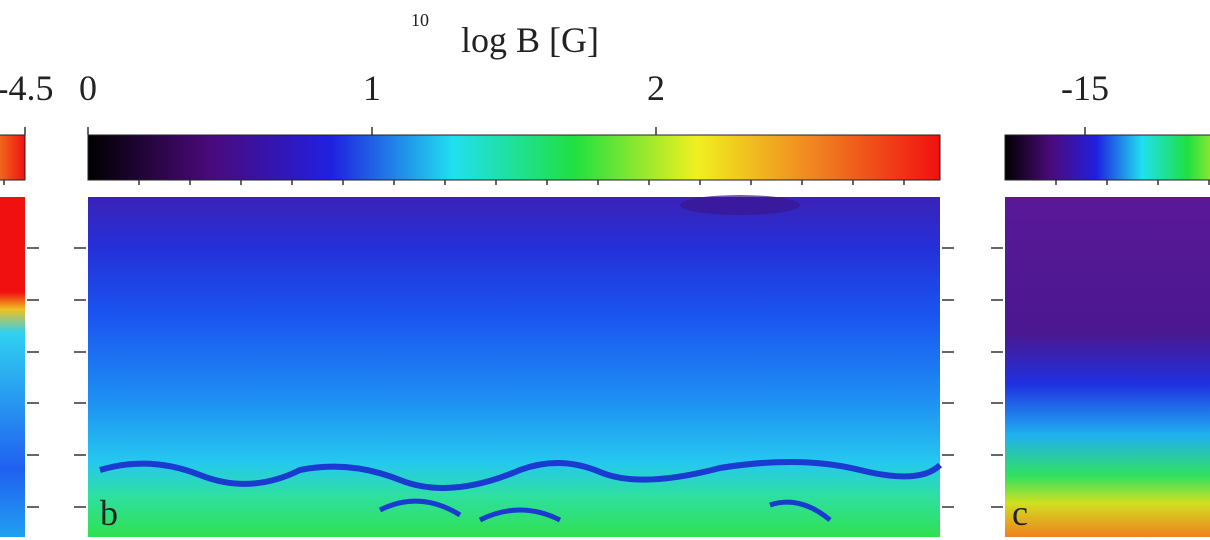 The width and height of the screenshot is (1210, 540). Describe the element at coordinates (1107, 367) in the screenshot. I see `panel-c-image` at that location.